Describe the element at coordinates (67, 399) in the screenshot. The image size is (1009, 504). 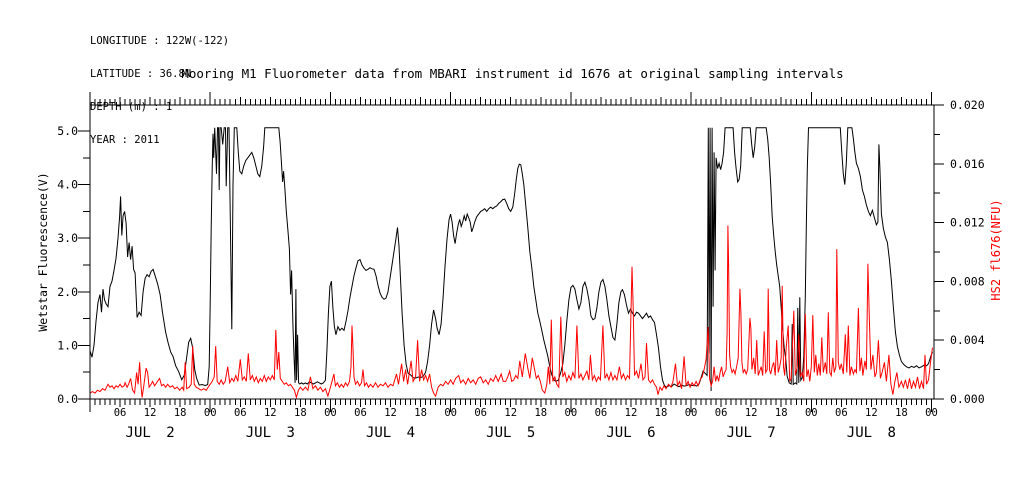
I see `tick-label: 0.0` at that location.